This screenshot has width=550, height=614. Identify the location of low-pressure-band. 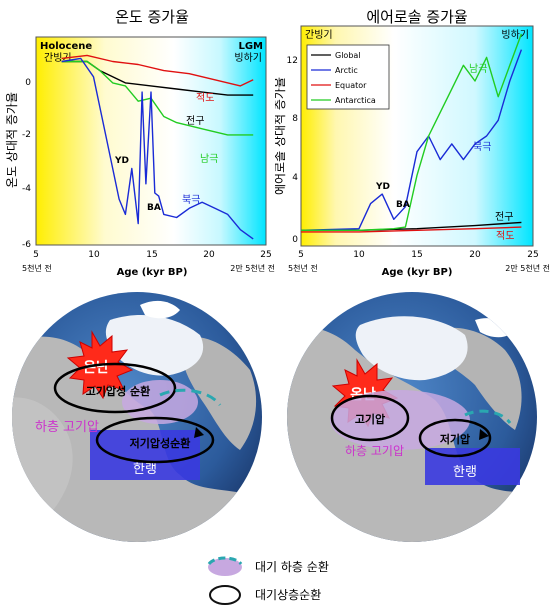
(400, 420).